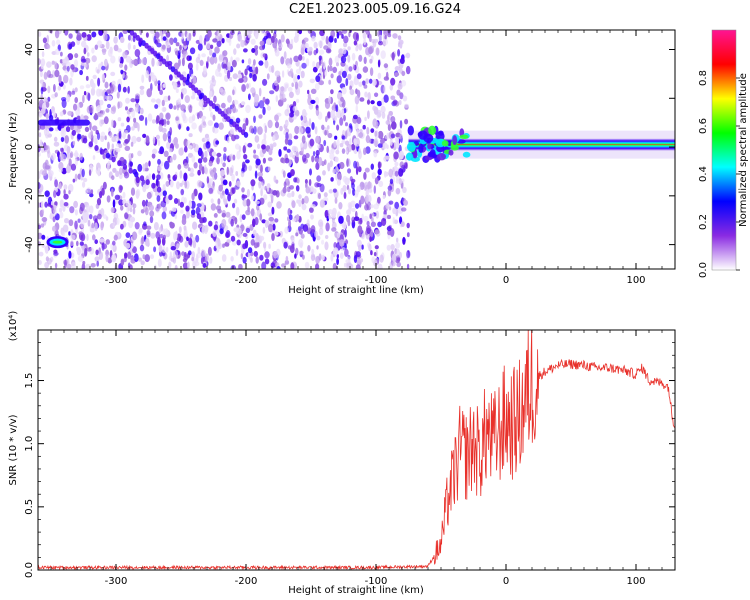  What do you see at coordinates (445, 143) in the screenshot?
I see `signal-turbulence` at bounding box center [445, 143].